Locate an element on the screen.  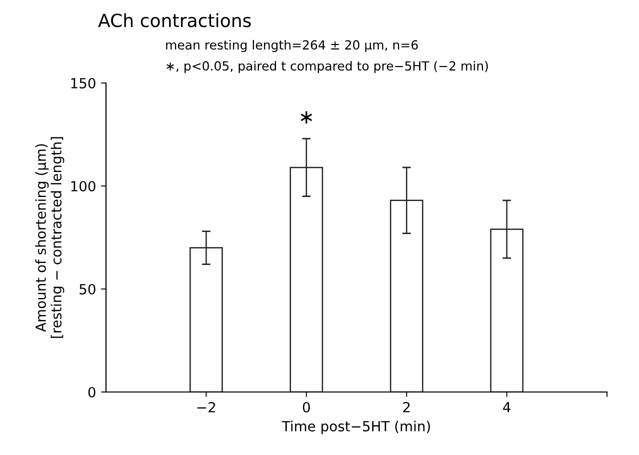
x-axis-title: Time post−5HT (min) is located at coordinates (356, 427).